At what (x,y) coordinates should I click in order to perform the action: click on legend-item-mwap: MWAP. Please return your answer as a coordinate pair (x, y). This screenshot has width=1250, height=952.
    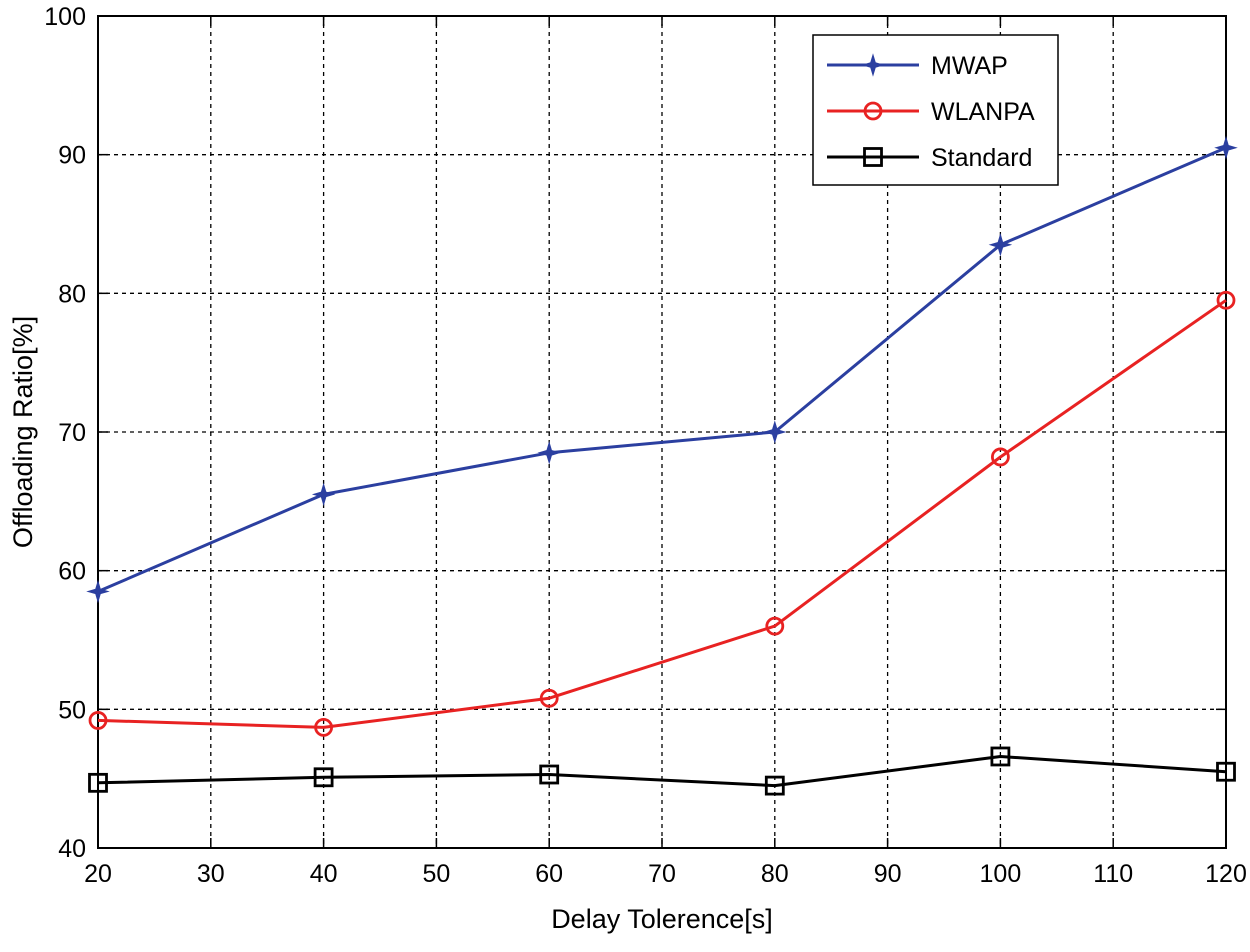
    Looking at the image, I should click on (917, 66).